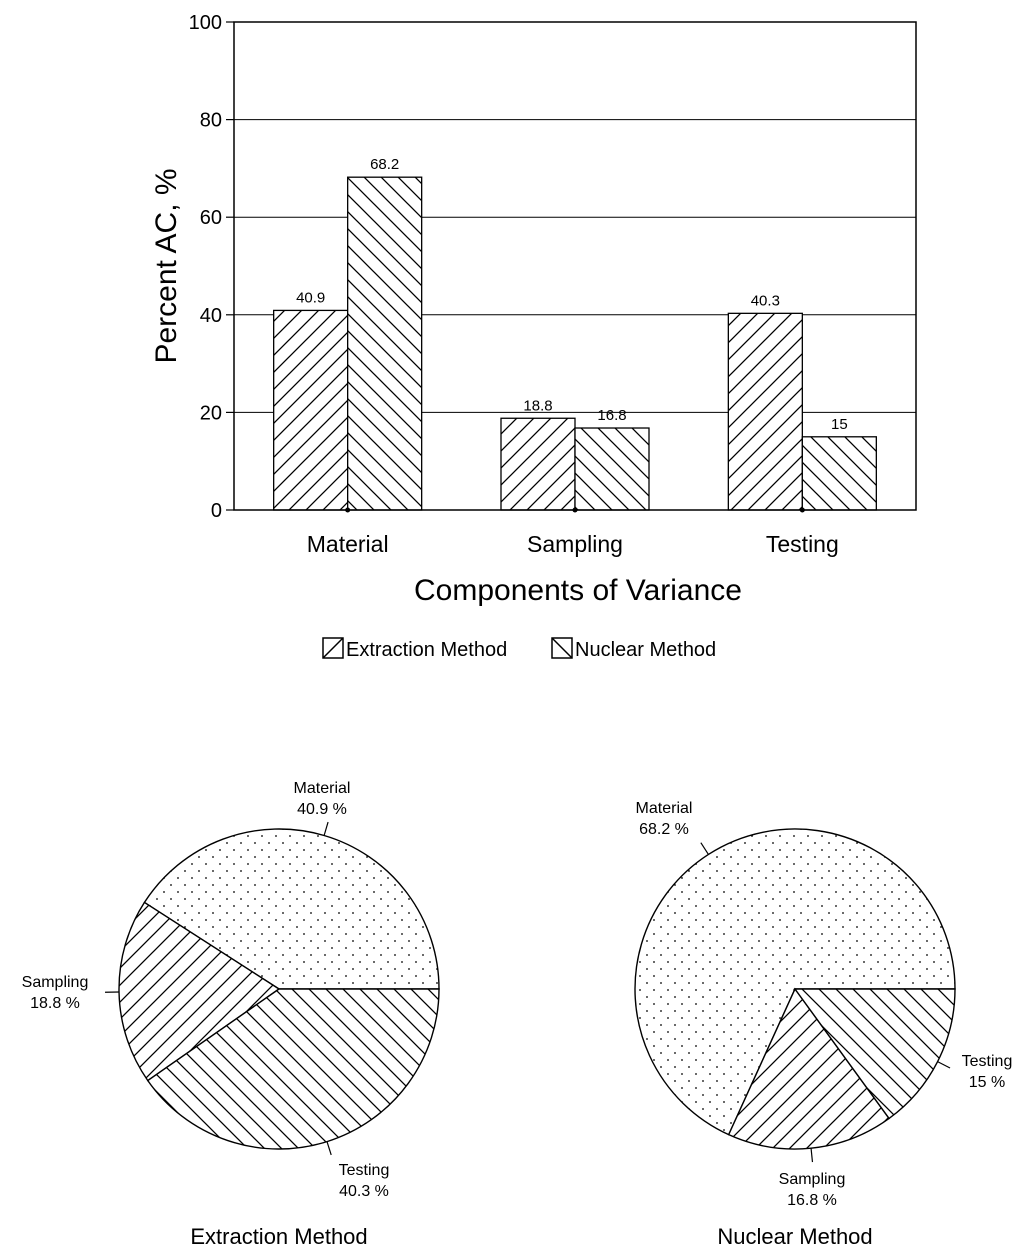  What do you see at coordinates (211, 413) in the screenshot?
I see `y-tick-label: 20` at bounding box center [211, 413].